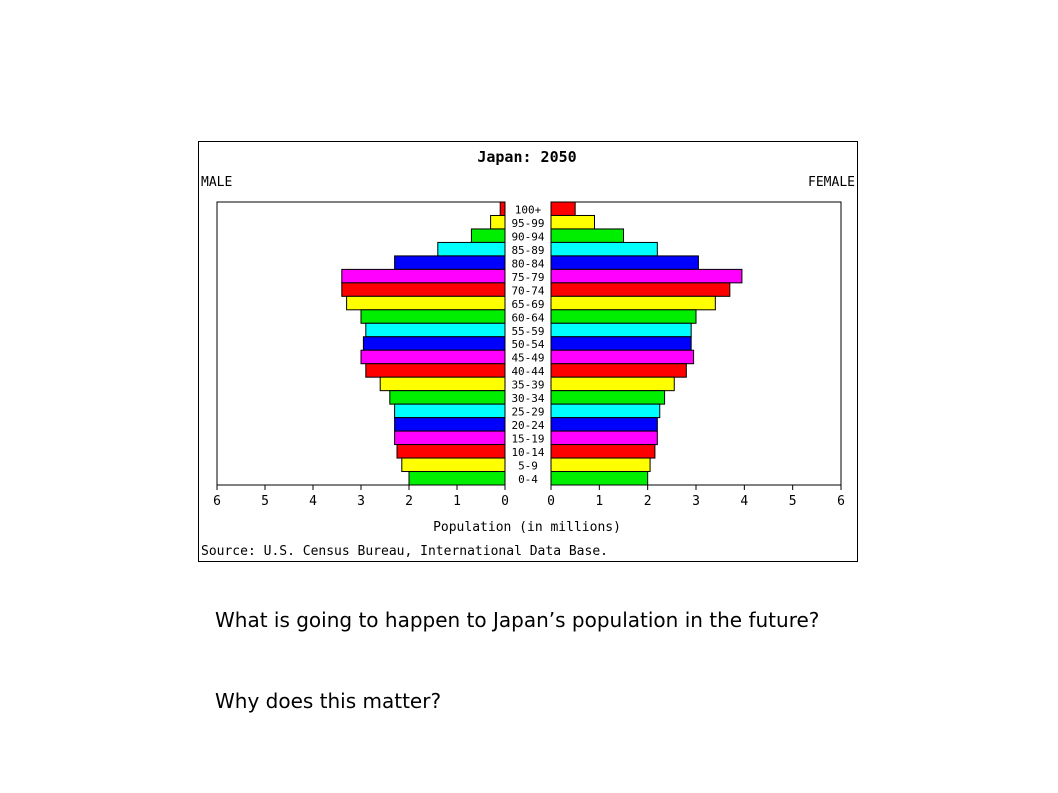  Describe the element at coordinates (563, 208) in the screenshot. I see `female-bar-100+` at that location.